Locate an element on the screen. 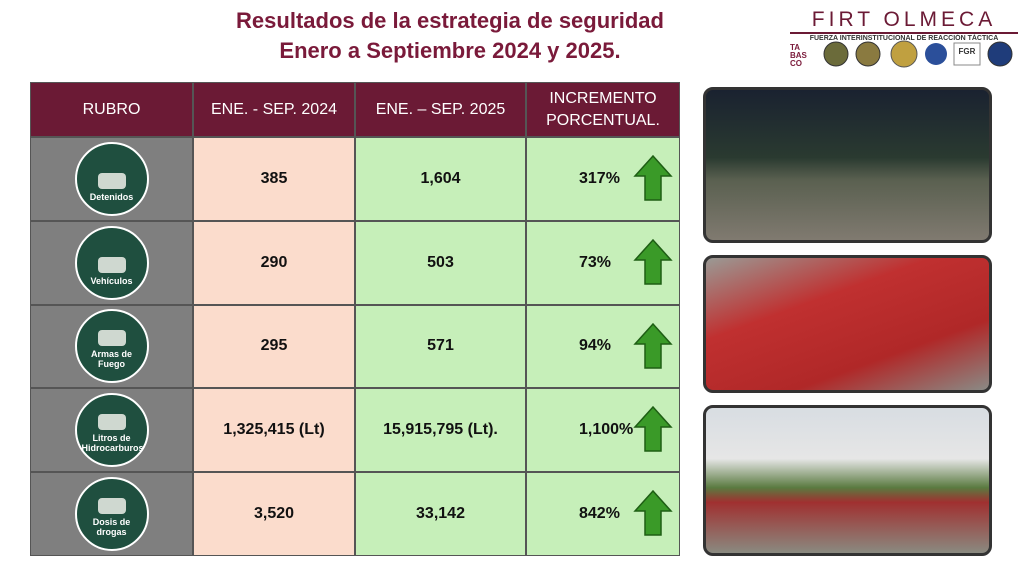 The height and width of the screenshot is (576, 1024). logo-name: FIRT OLMECA is located at coordinates (904, 19).